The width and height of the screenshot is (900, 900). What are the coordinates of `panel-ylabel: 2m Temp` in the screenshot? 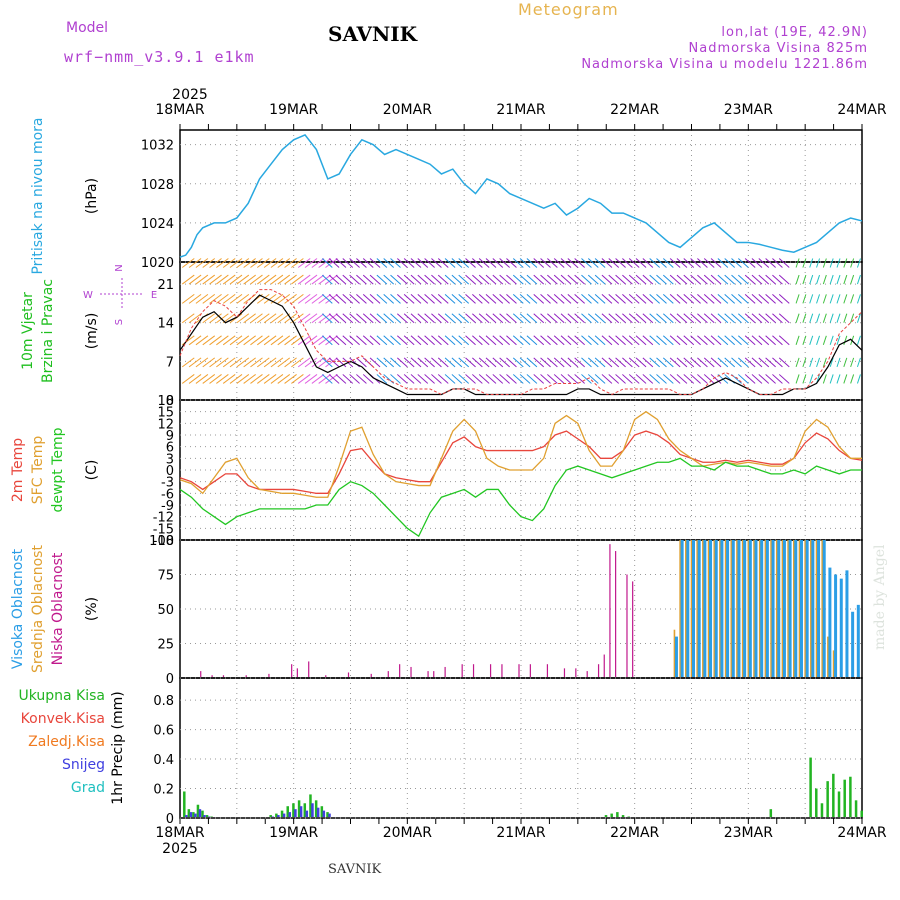 It's located at (18, 470).